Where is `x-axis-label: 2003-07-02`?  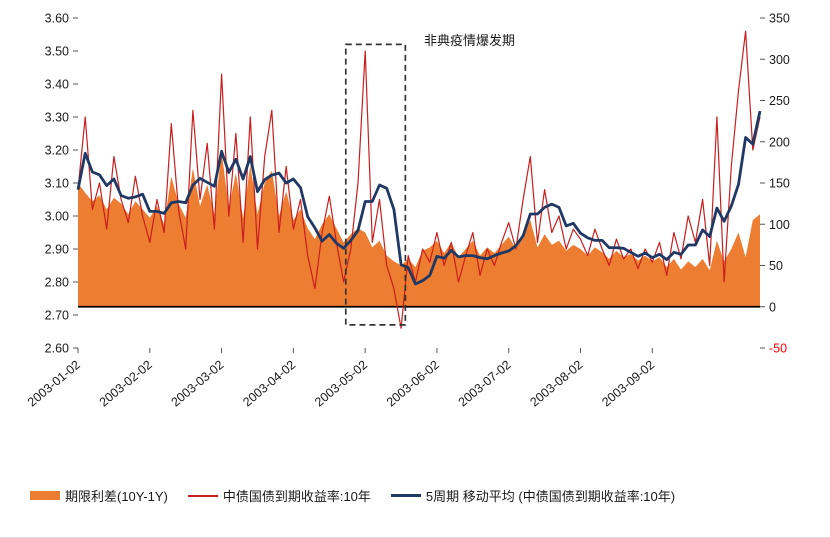 x-axis-label: 2003-07-02 is located at coordinates (485, 384).